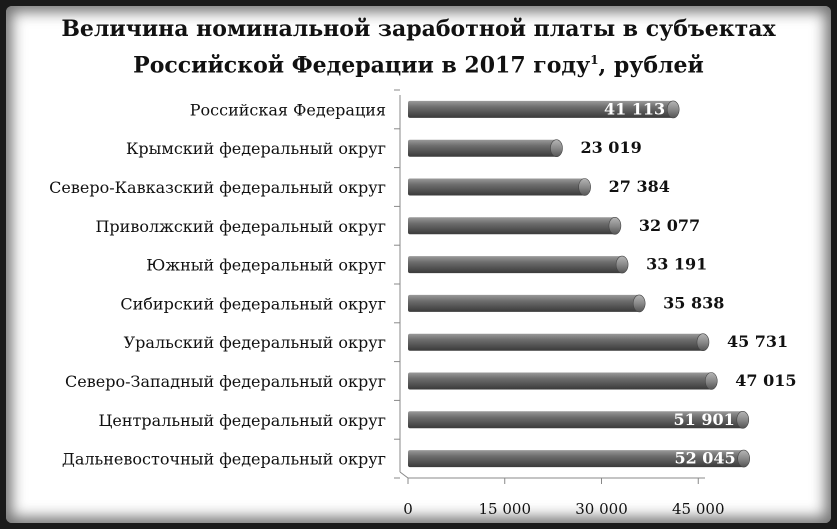 This screenshot has width=837, height=529. I want to click on x-tick-label: 15 000, so click(505, 509).